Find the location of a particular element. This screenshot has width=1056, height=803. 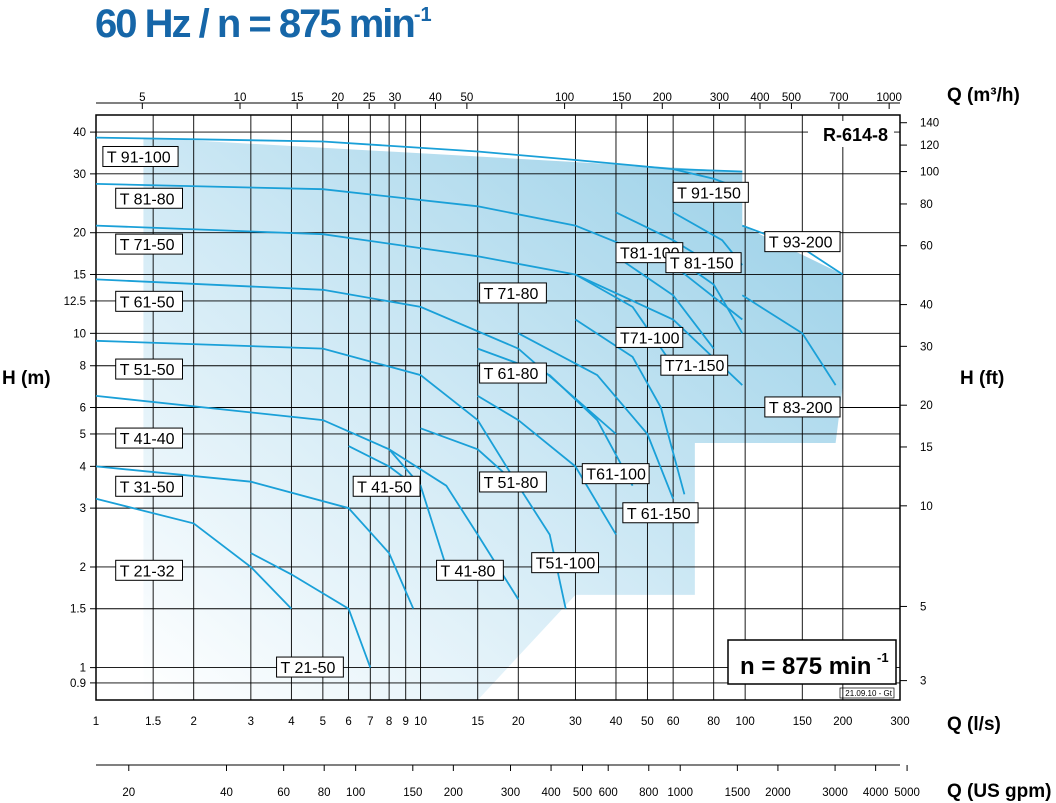

tick-label-x: 8 is located at coordinates (389, 722).